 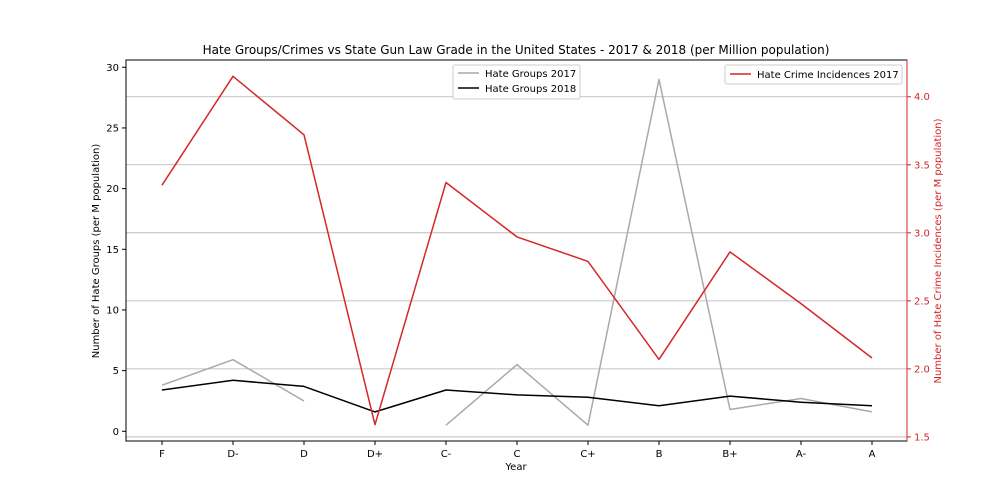 I want to click on x-tick-label: A-, so click(x=801, y=454).